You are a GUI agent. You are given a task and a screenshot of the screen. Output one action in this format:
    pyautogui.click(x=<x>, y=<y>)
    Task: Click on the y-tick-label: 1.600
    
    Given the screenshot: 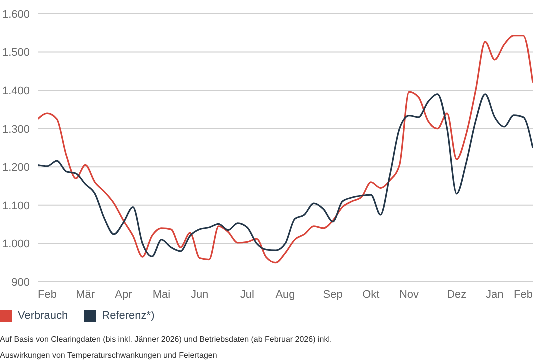 What is the action you would take?
    pyautogui.click(x=16, y=14)
    